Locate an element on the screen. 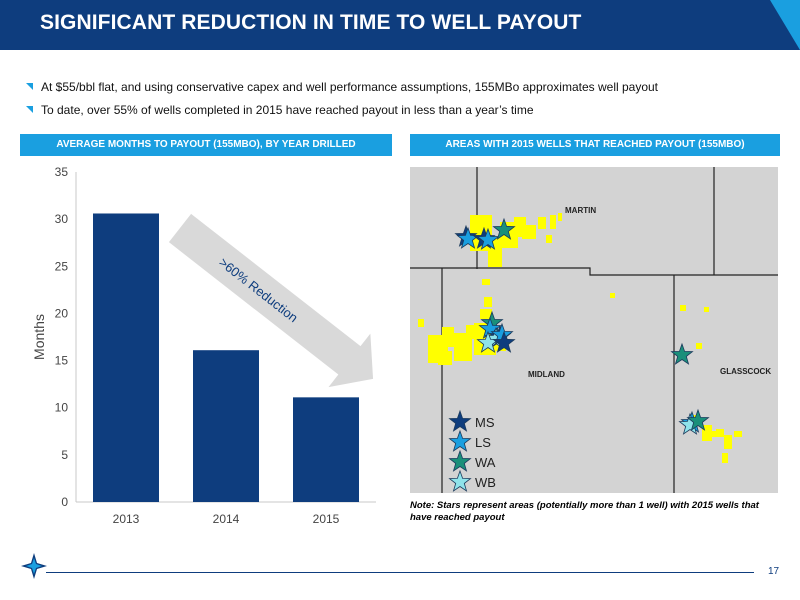  bar-2013 is located at coordinates (126, 357).